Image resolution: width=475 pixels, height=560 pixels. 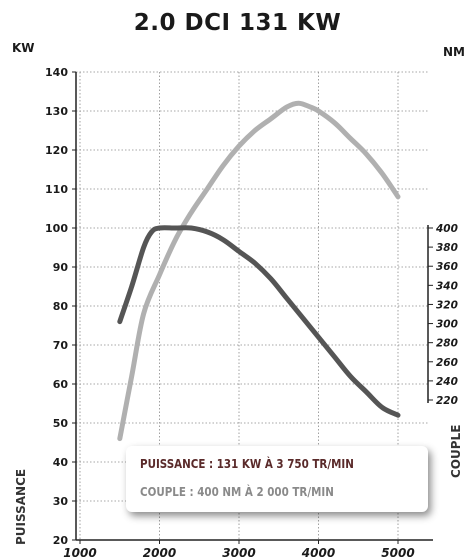 I want to click on left-tick-label-20: 20, so click(x=61, y=540).